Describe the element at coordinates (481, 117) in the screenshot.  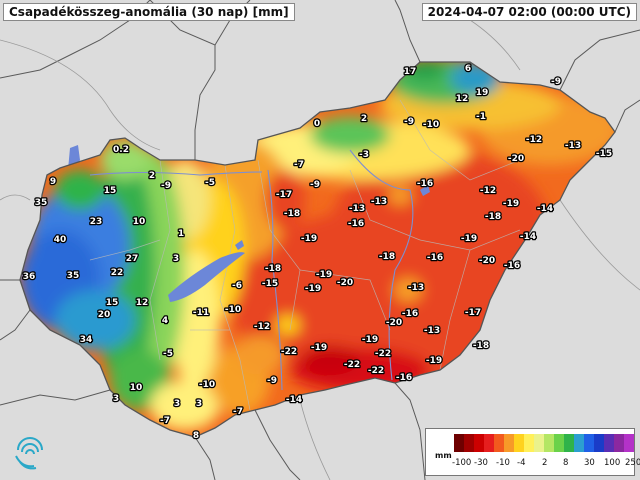
I see `anomaly-value-label: -1` at that location.